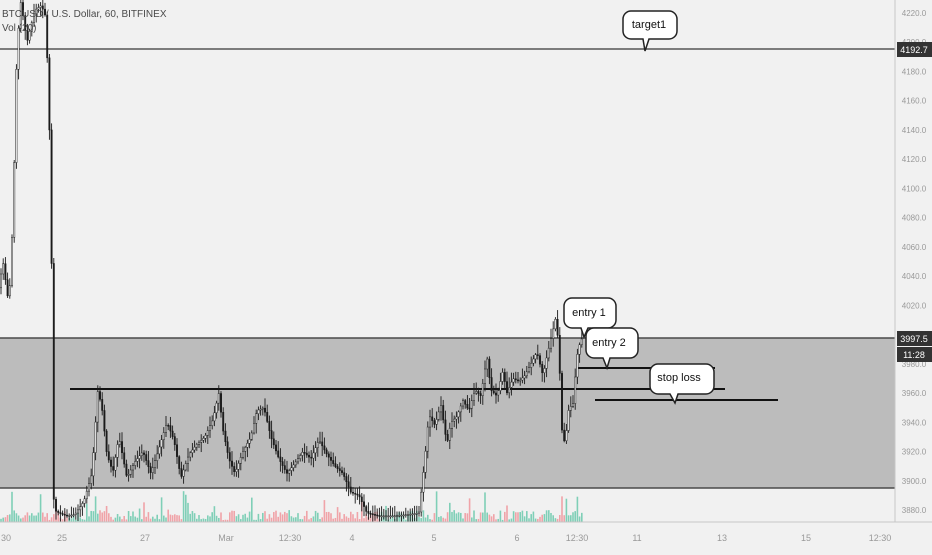 The height and width of the screenshot is (555, 932). I want to click on entry-2-callout: entry 2, so click(612, 349).